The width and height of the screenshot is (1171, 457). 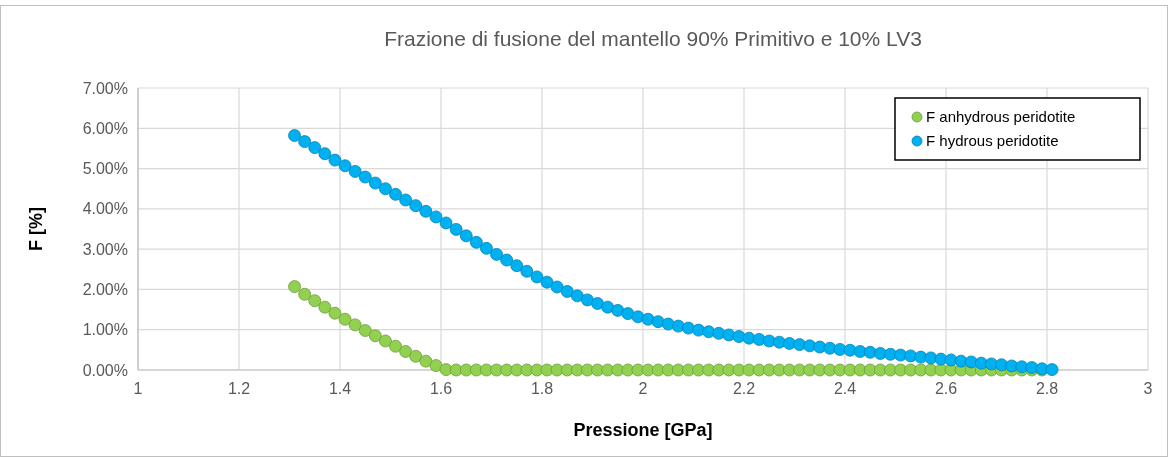 I want to click on y-tick-label: 5.00%, so click(x=105, y=169).